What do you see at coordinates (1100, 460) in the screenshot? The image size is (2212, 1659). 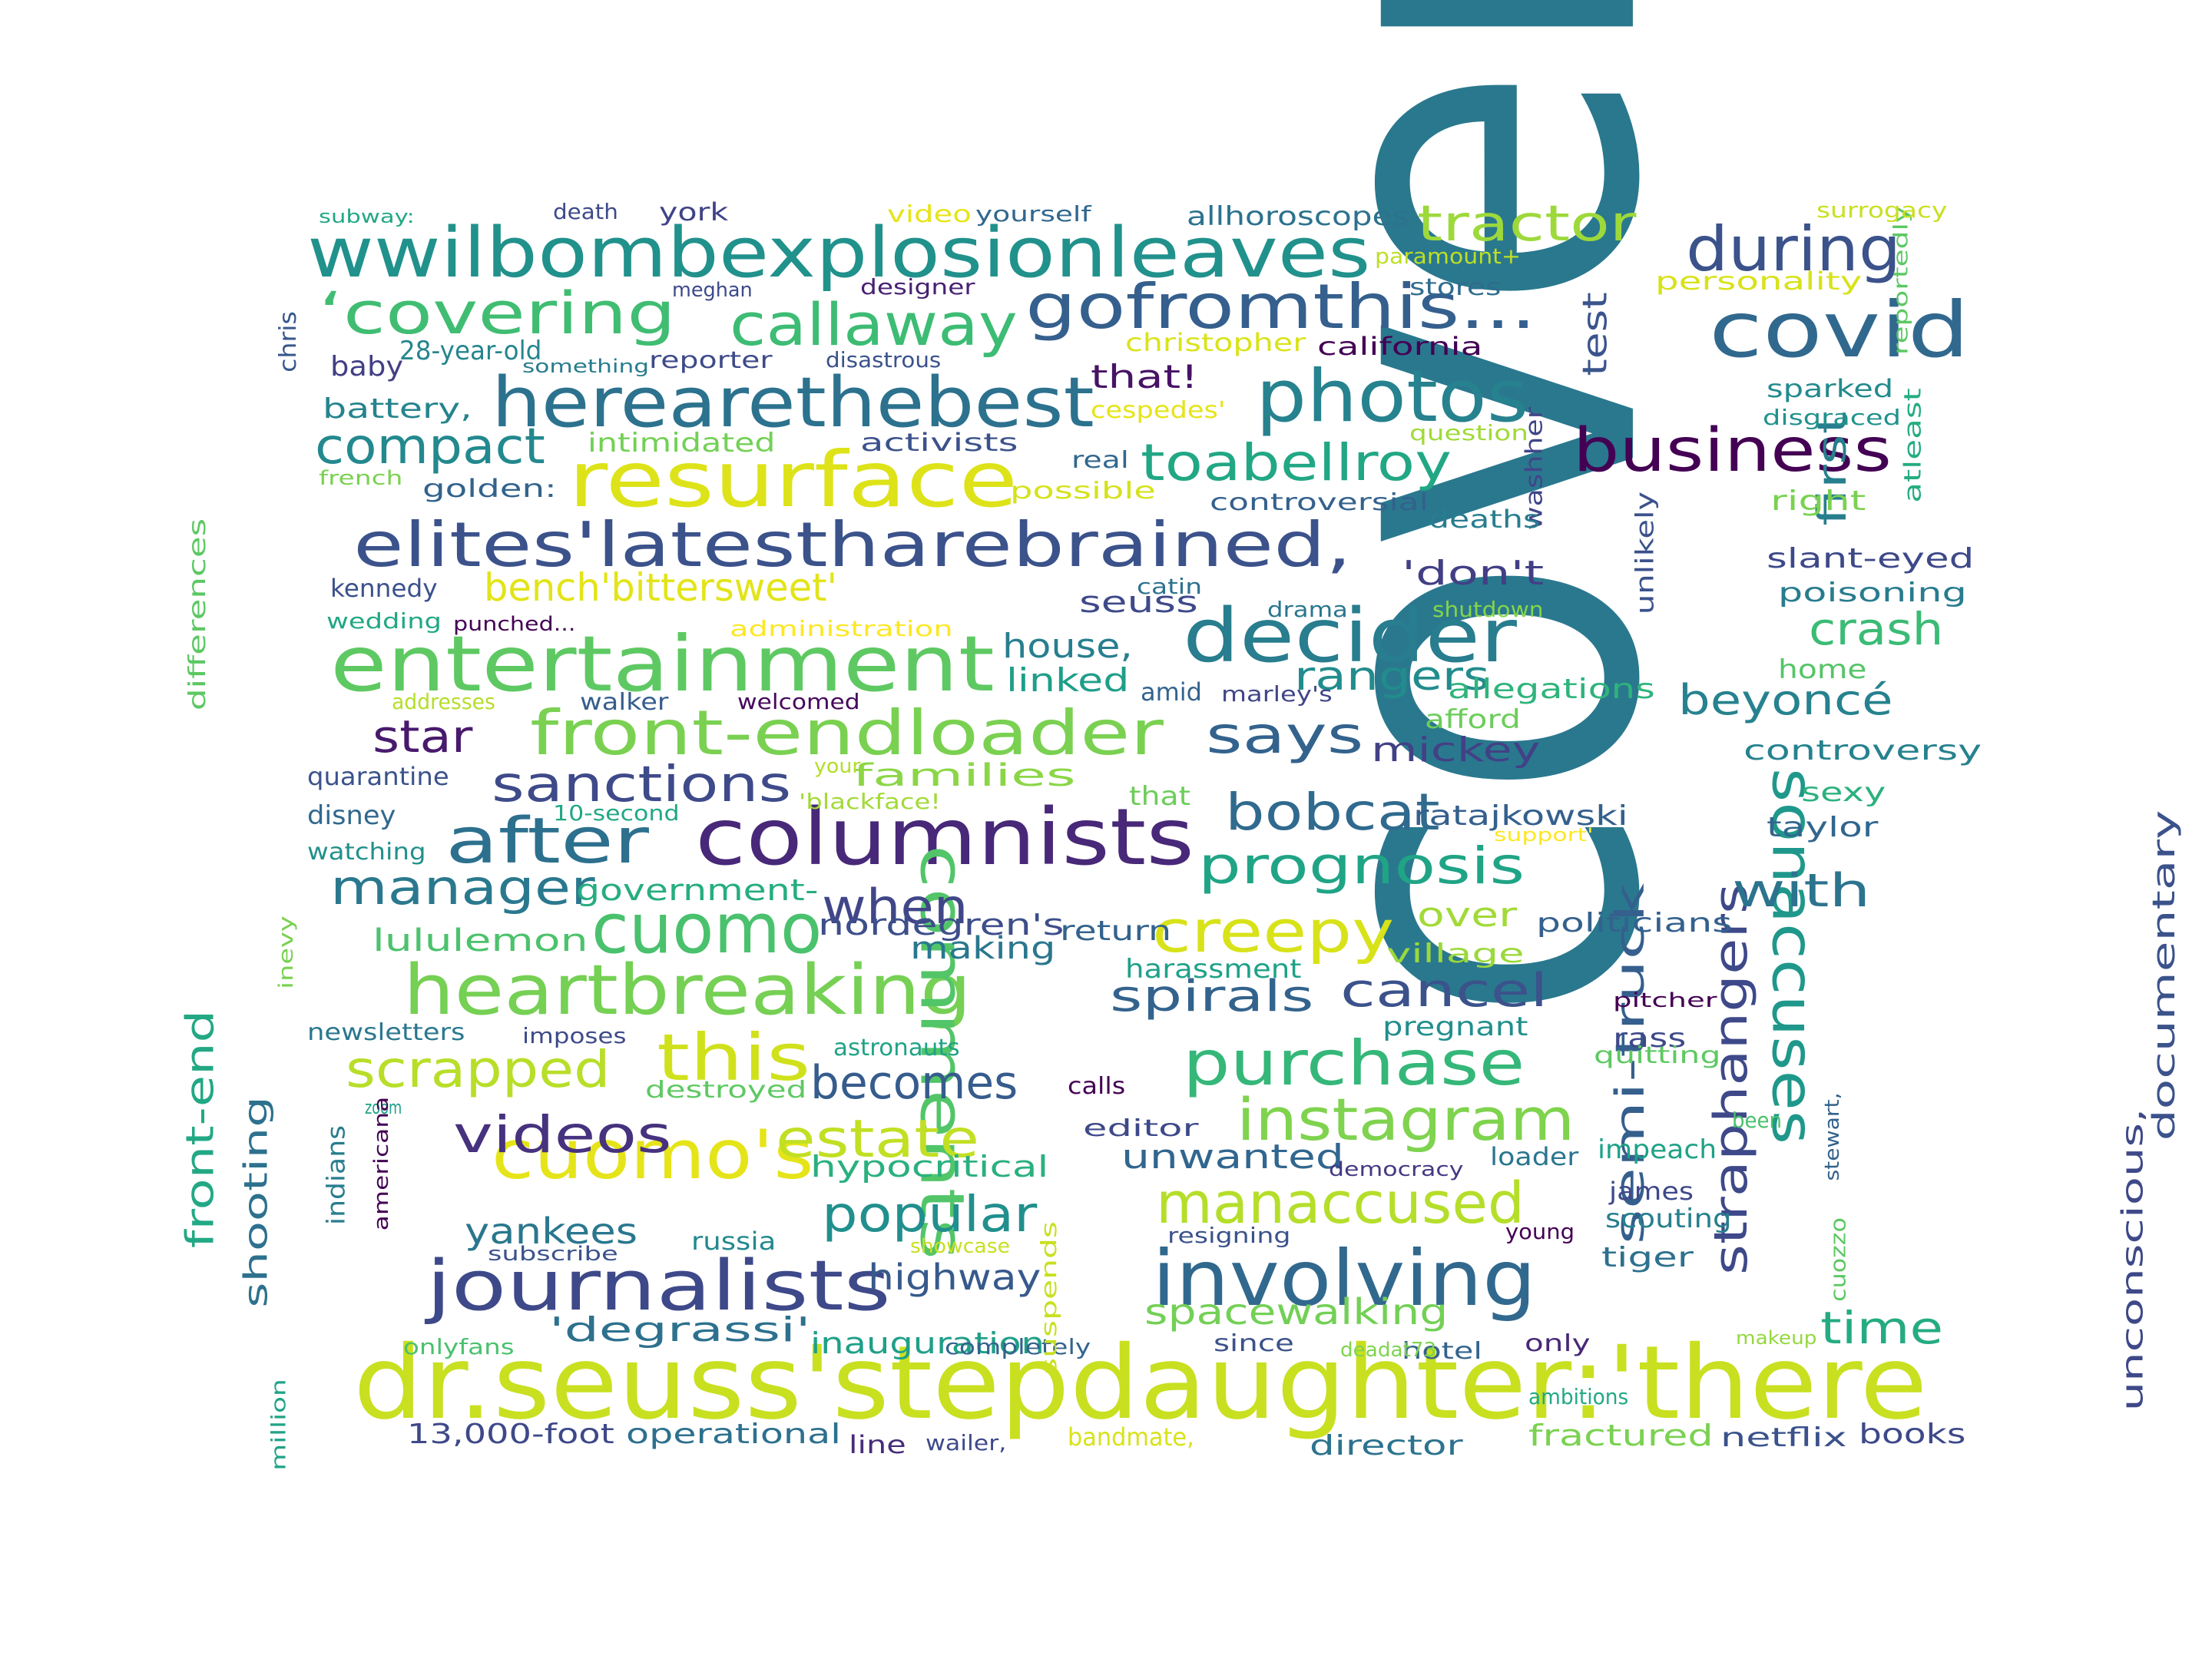 I see `word: real` at bounding box center [1100, 460].